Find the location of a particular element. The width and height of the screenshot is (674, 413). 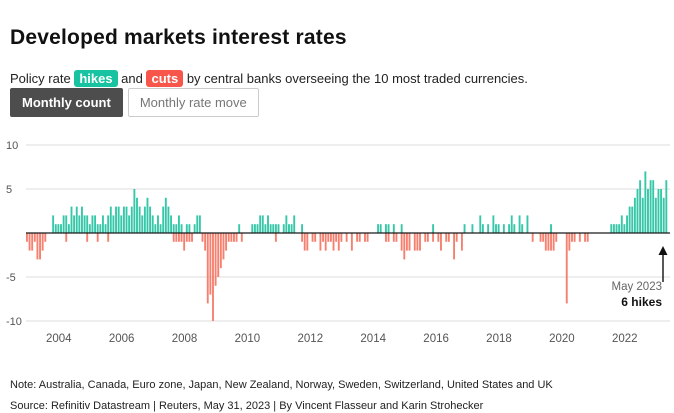

toggle-monthly-rate-move: Monthly rate move is located at coordinates (193, 102).